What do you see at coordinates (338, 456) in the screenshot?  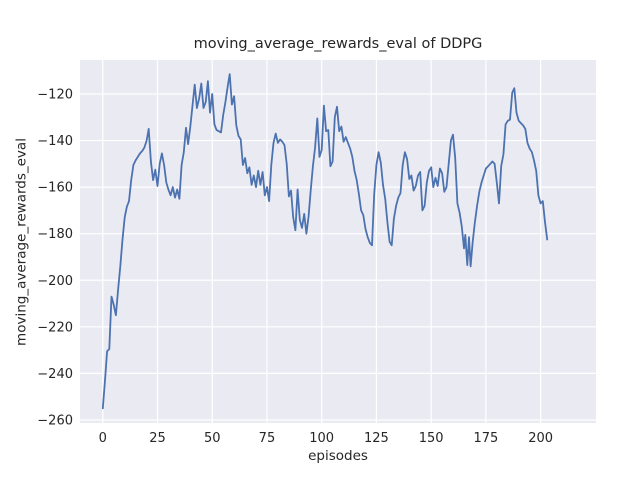 I see `x-axis-label: episodes` at bounding box center [338, 456].